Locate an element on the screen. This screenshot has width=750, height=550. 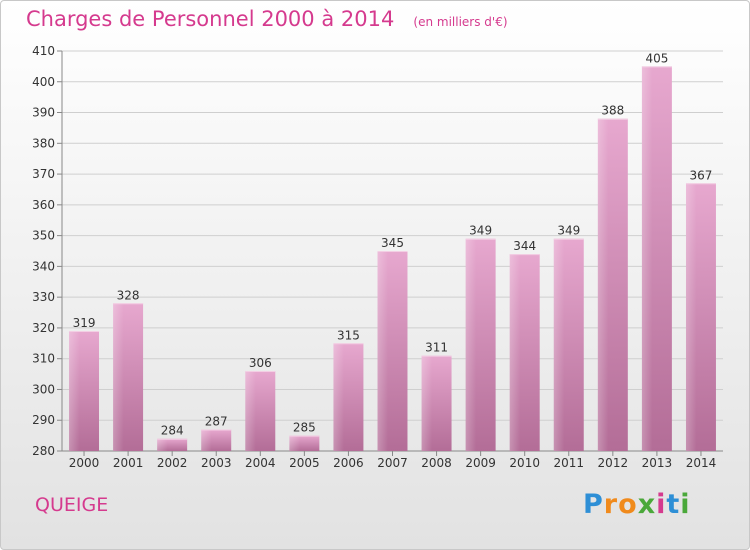
x-tick-label: 2003 is located at coordinates (216, 463).